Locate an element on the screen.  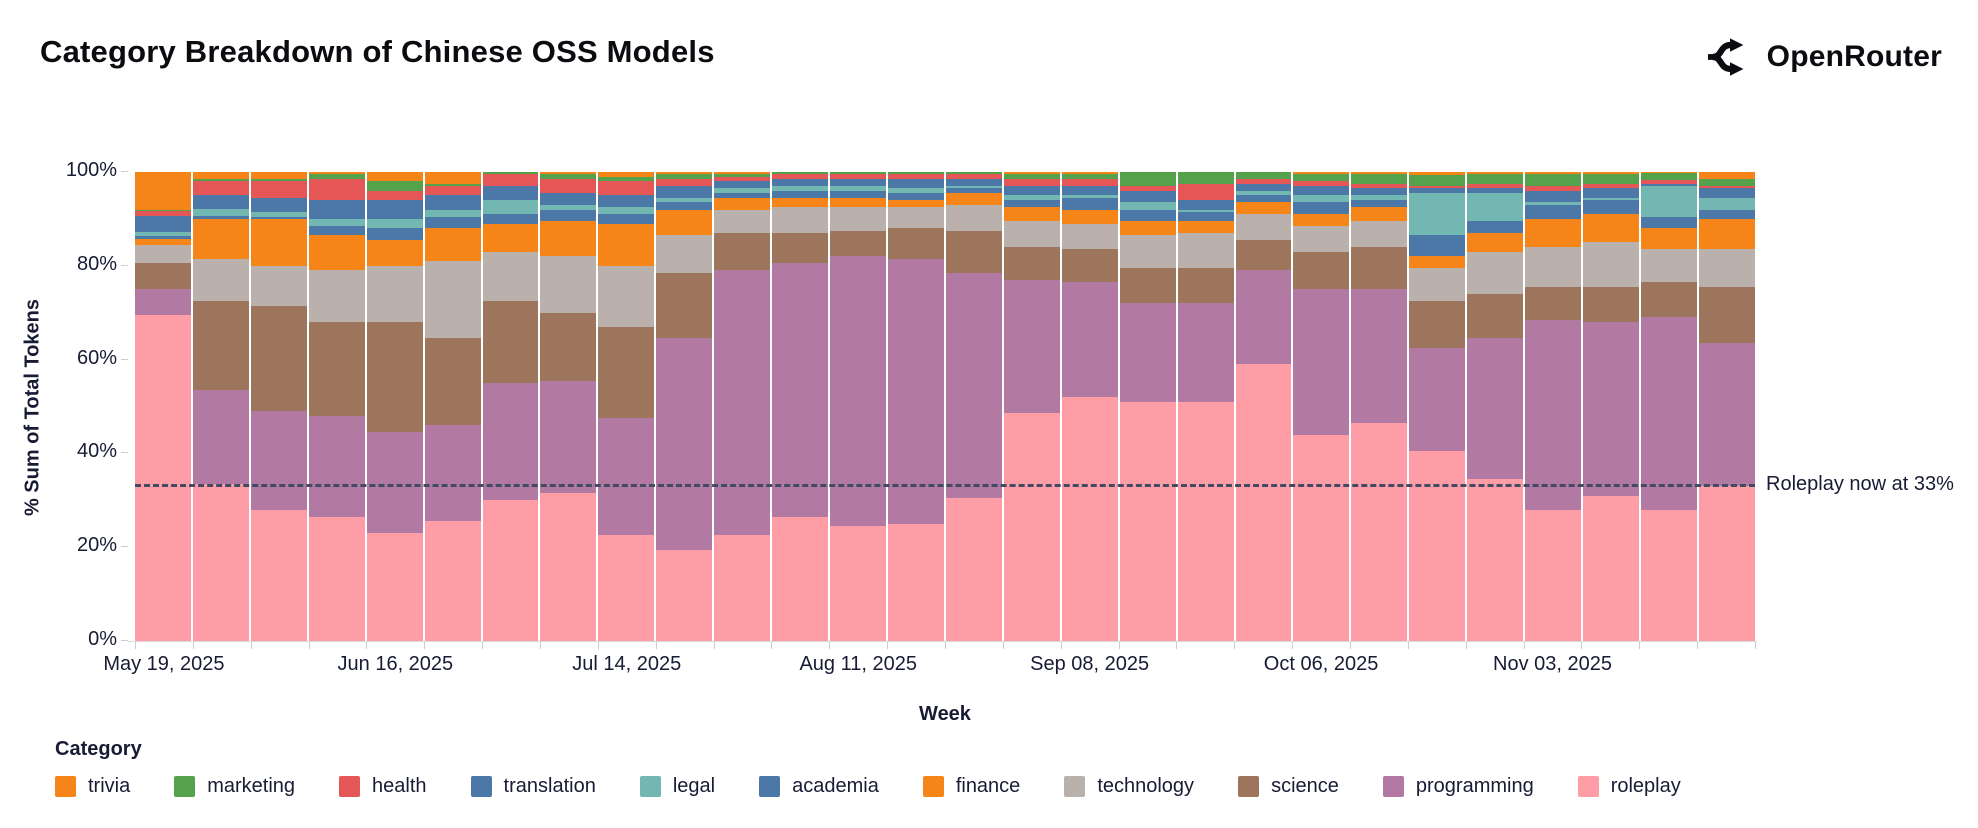
legend-item-academia: academia is located at coordinates (819, 786).